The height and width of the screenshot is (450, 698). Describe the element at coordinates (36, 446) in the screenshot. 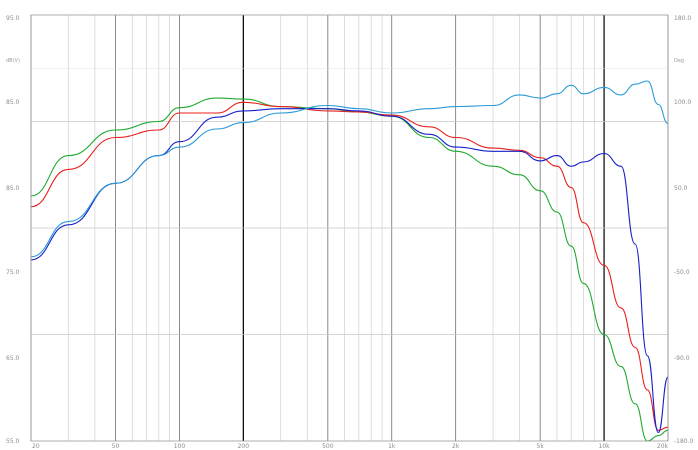

I see `x-tick-label: 20` at that location.